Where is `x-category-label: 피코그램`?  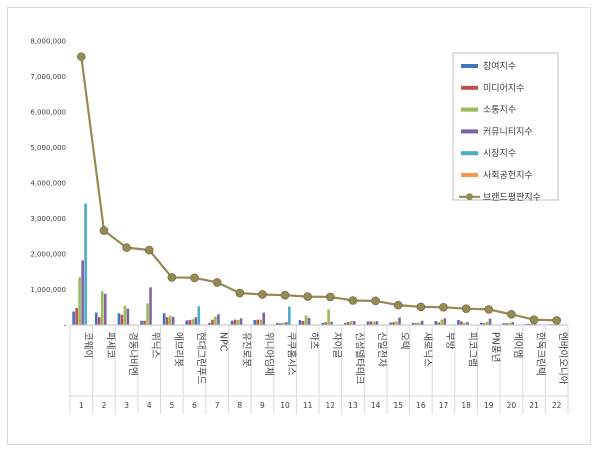
x-category-label: 피코그램 is located at coordinates (473, 349).